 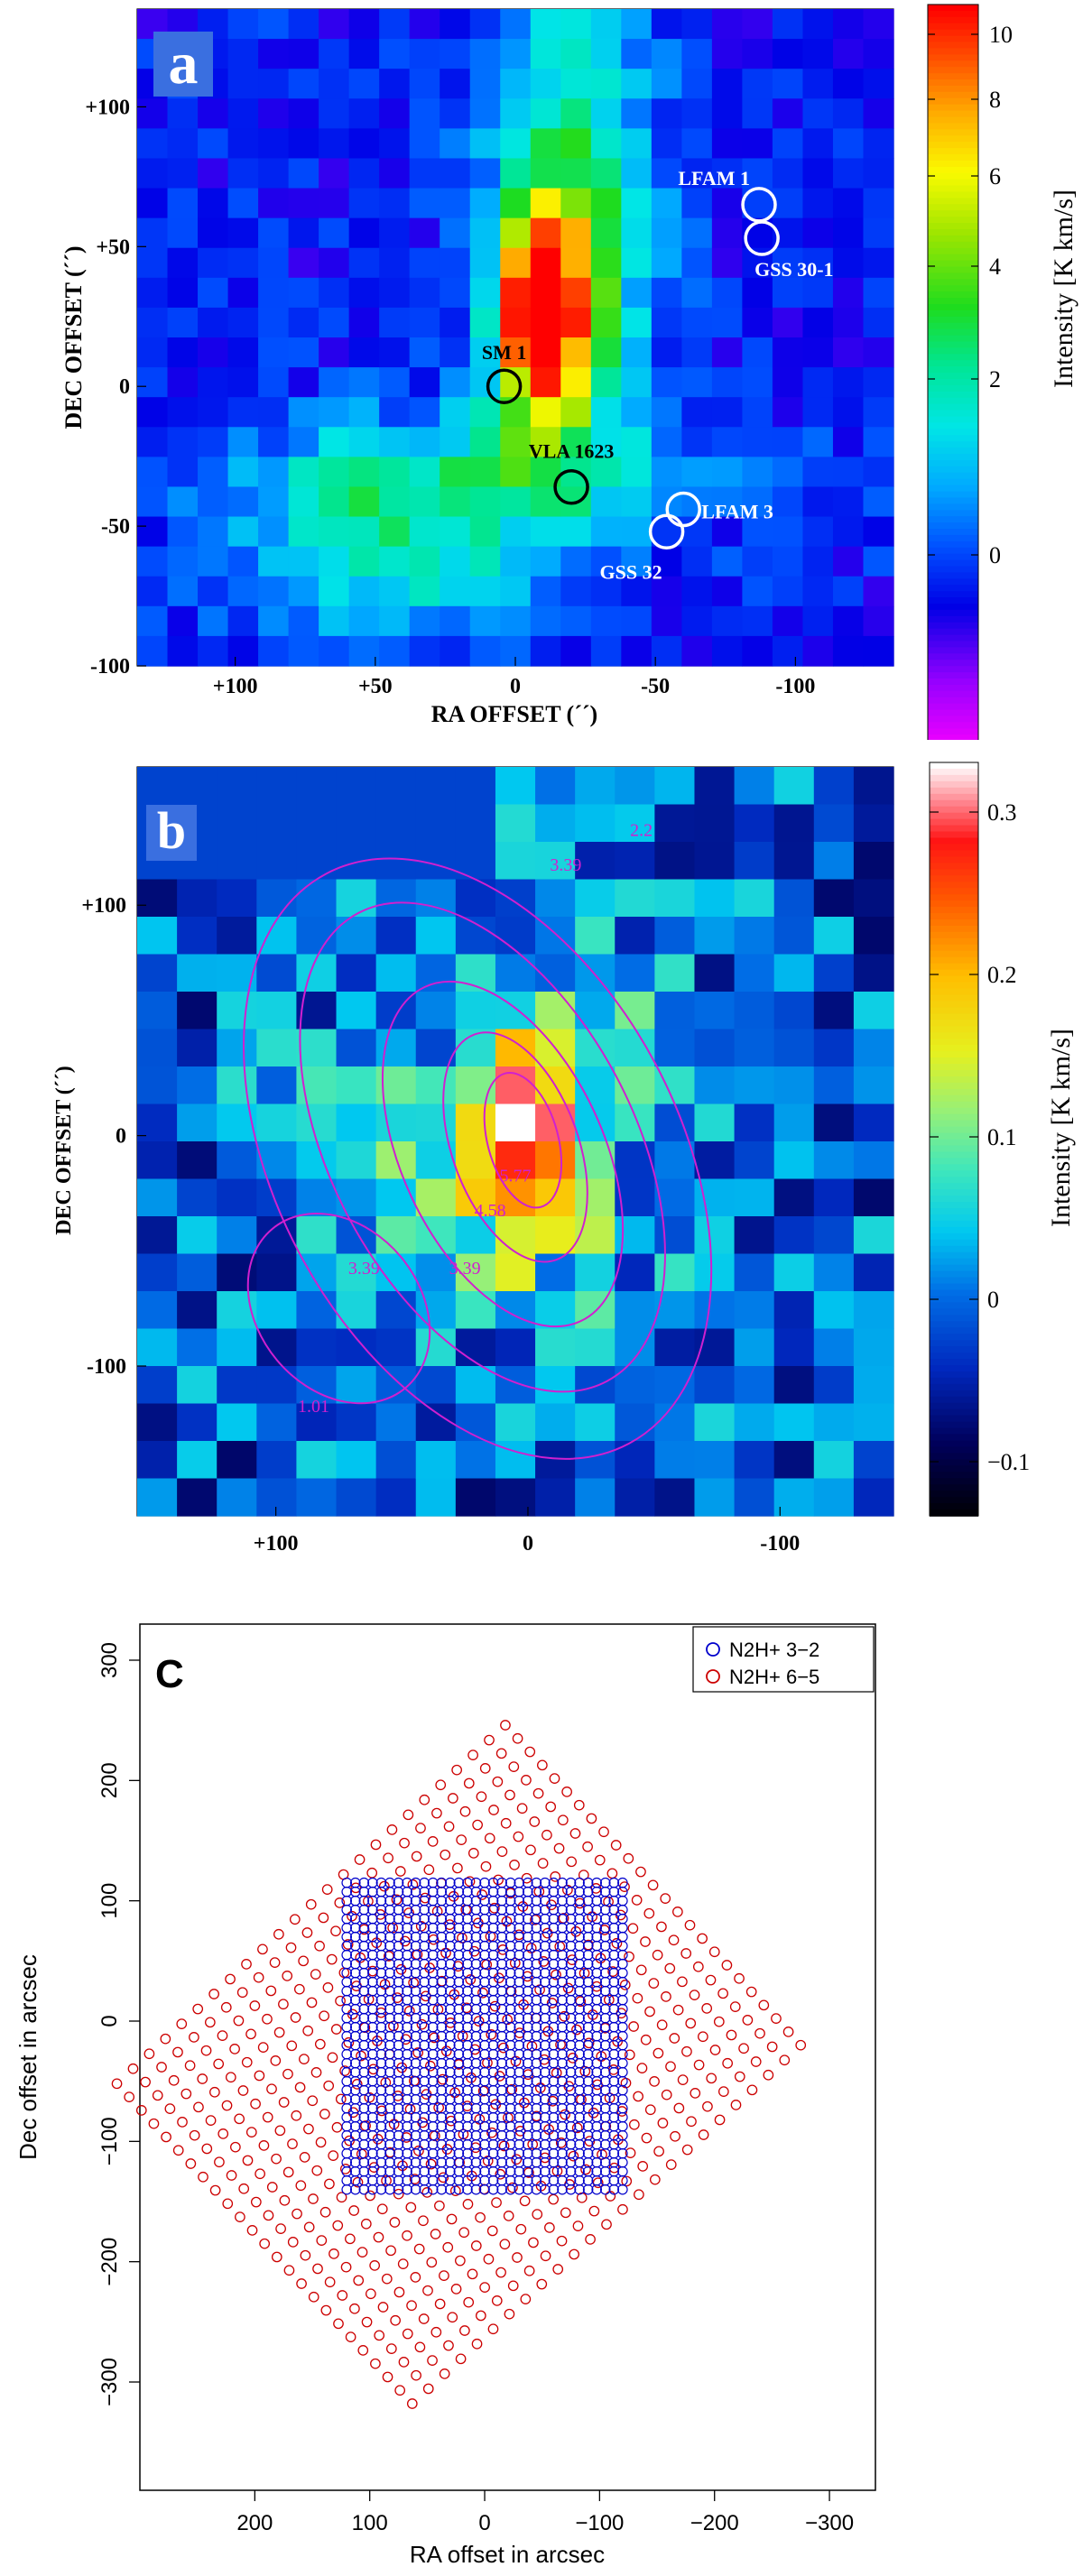 What do you see at coordinates (504, 386) in the screenshot?
I see `source-marker` at bounding box center [504, 386].